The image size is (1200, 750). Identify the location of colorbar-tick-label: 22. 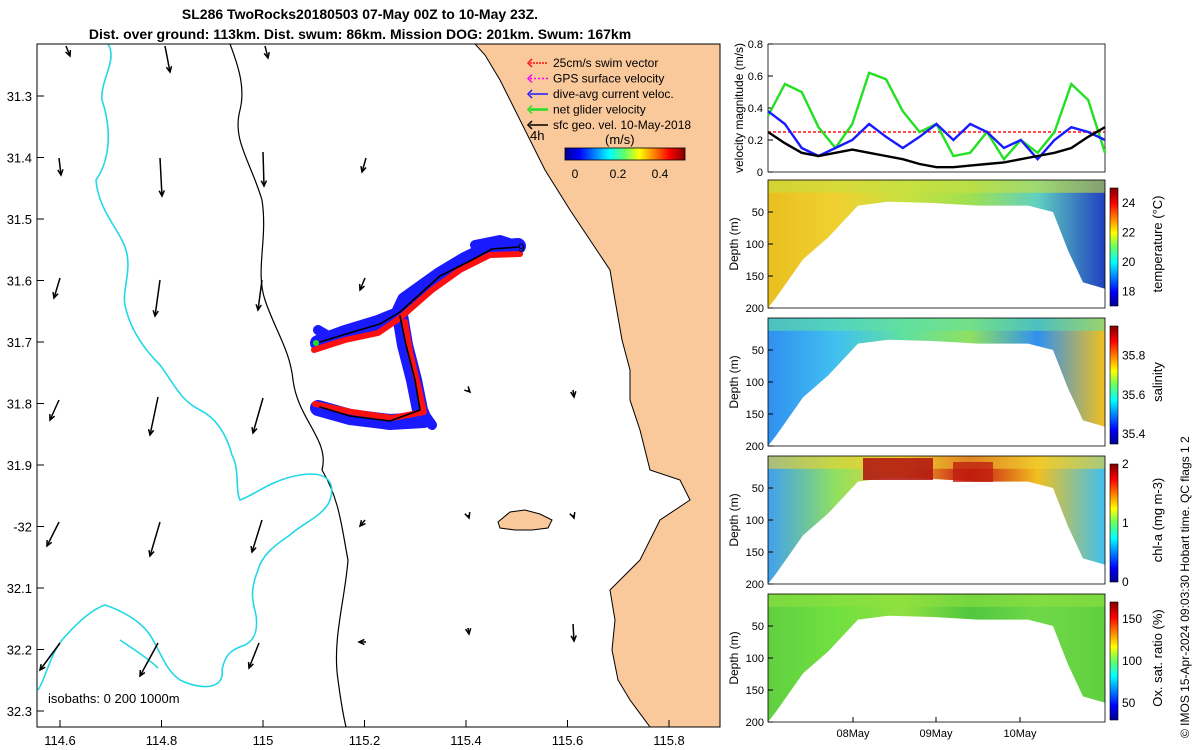
(1129, 232).